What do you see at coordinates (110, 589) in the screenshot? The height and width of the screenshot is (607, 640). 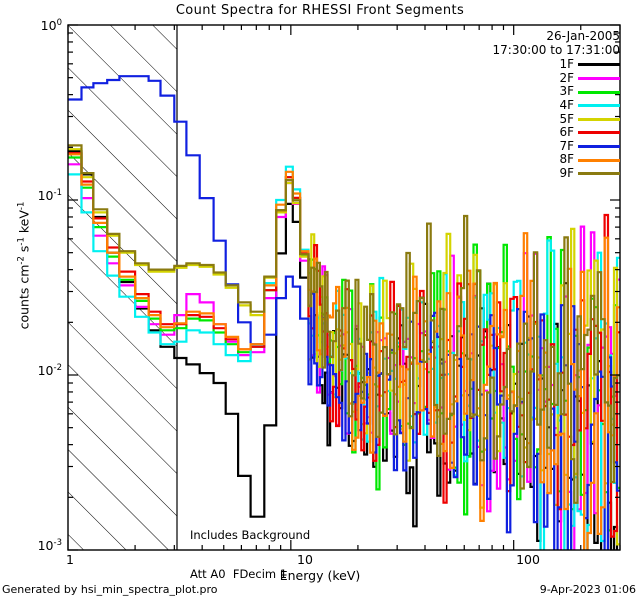 I see `footer-generated-by: Generated by hsi_min_spectra_plot.pro` at bounding box center [110, 589].